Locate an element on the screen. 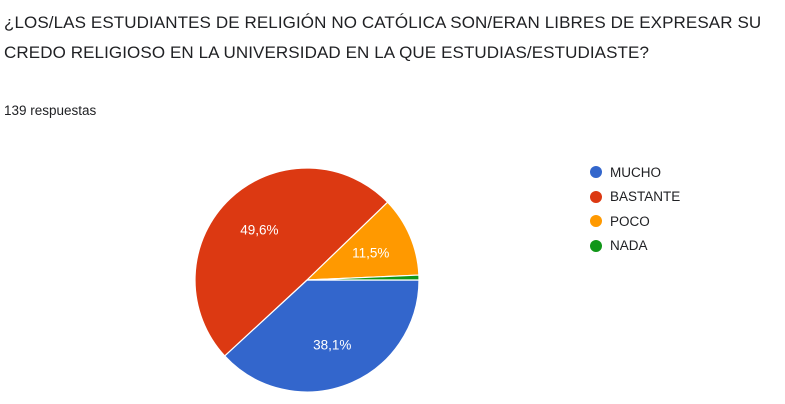  legend-item-nada: NADA is located at coordinates (635, 246).